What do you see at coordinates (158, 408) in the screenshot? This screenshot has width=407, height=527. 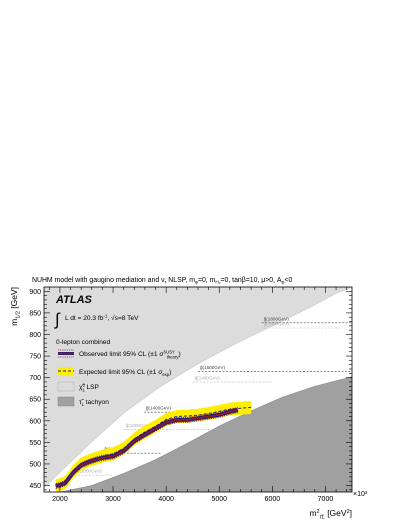 I see `gluino-contour-label-3: g̃(1400GeV)` at bounding box center [158, 408].